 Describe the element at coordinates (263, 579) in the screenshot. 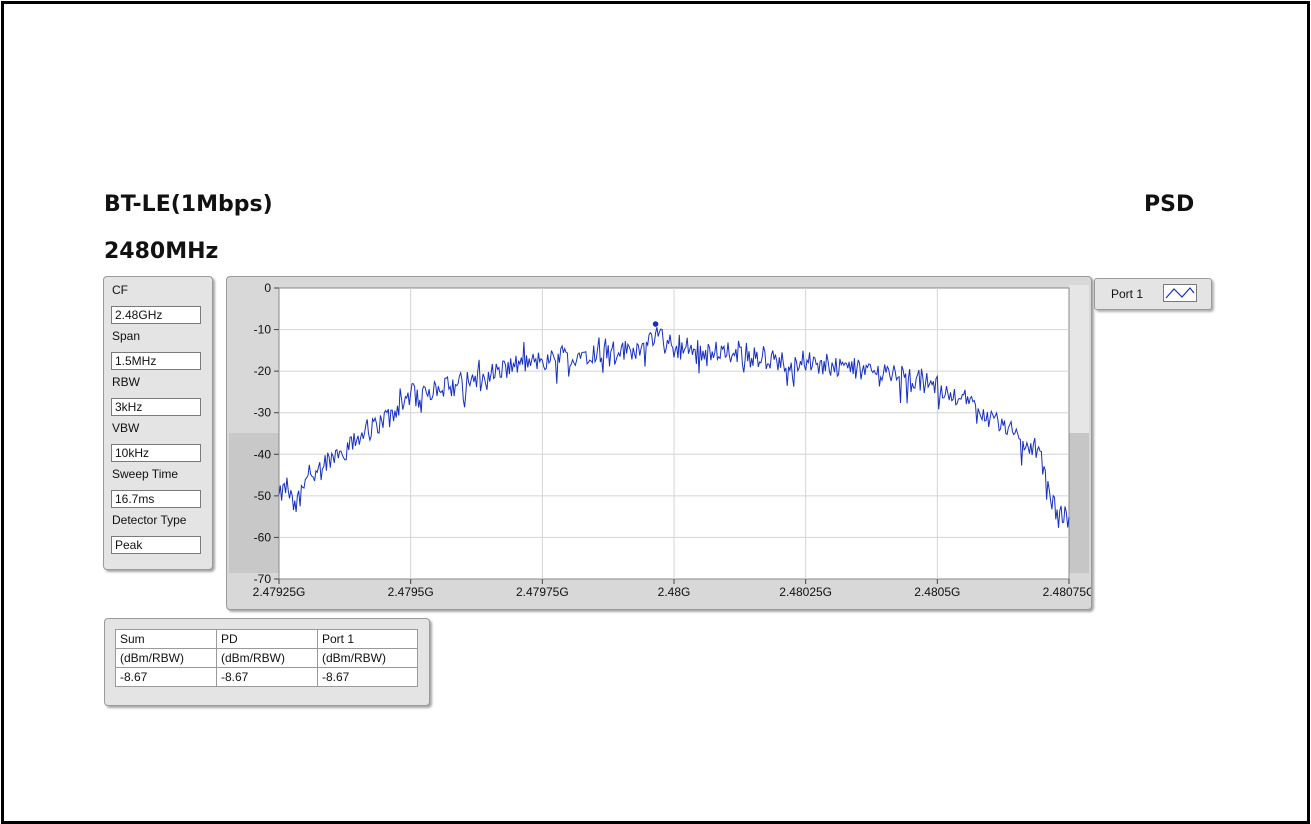

I see `y-tick-label: -70` at that location.